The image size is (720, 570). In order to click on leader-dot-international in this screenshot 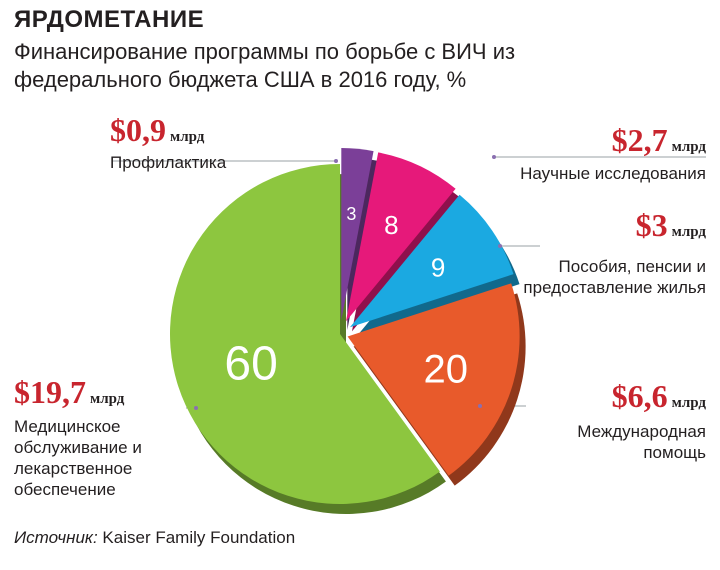, I will do `click(480, 406)`.